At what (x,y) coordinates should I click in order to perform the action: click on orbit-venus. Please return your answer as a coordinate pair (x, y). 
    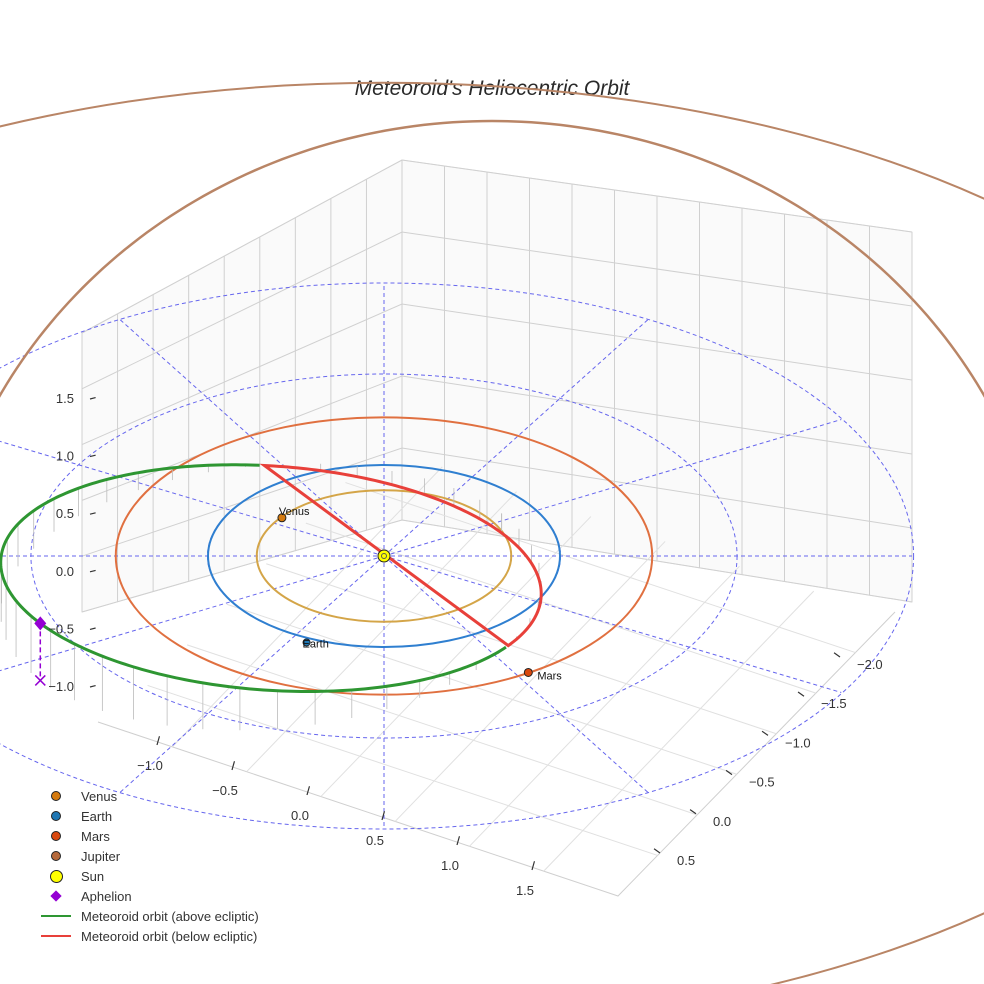
    Looking at the image, I should click on (384, 556).